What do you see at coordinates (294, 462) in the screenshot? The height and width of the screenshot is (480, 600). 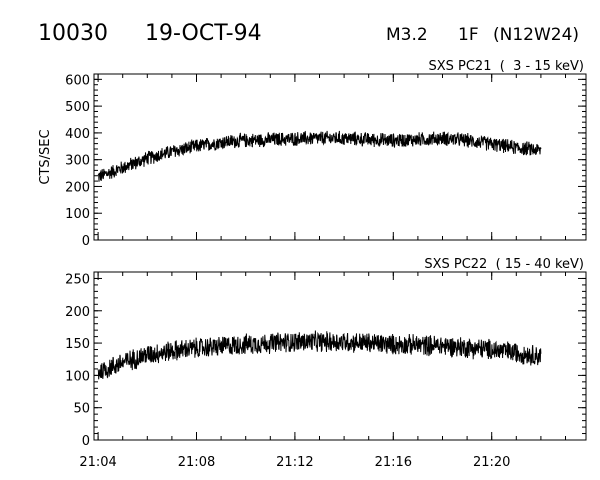 I see `x-tick-label: 21:12` at bounding box center [294, 462].